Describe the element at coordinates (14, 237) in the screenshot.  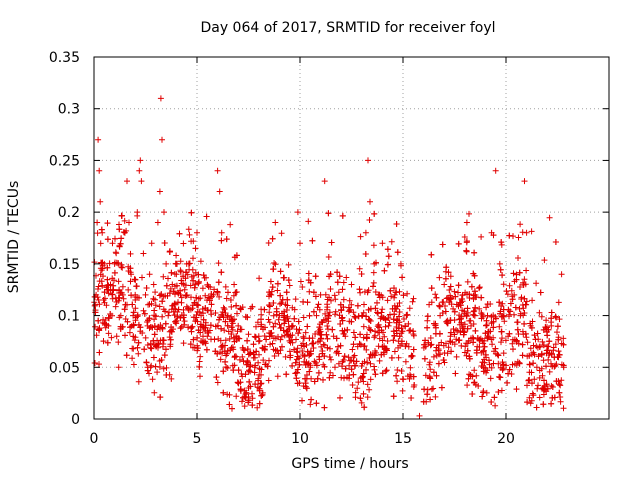
I see `y-axis-label: SRMTID / TECUs` at that location.